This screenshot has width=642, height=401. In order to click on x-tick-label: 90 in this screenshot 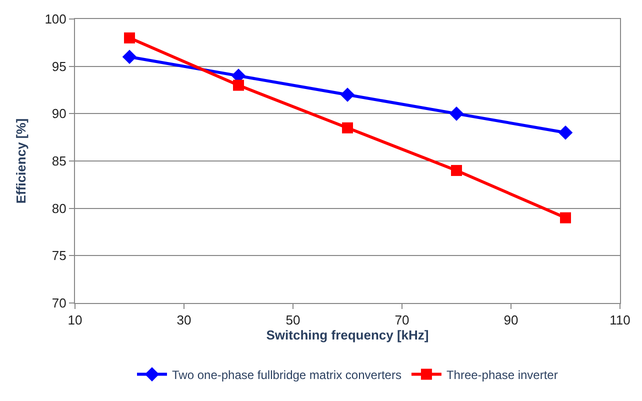, I will do `click(511, 320)`.